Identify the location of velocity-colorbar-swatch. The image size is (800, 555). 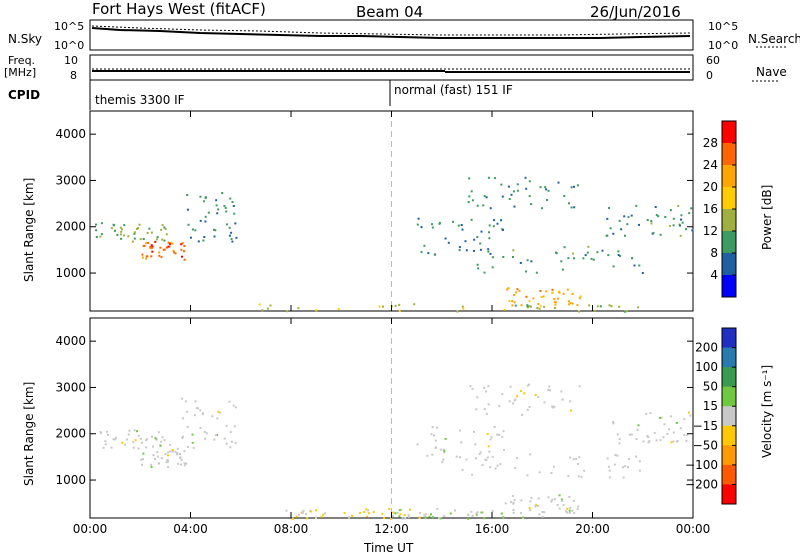
(729, 416).